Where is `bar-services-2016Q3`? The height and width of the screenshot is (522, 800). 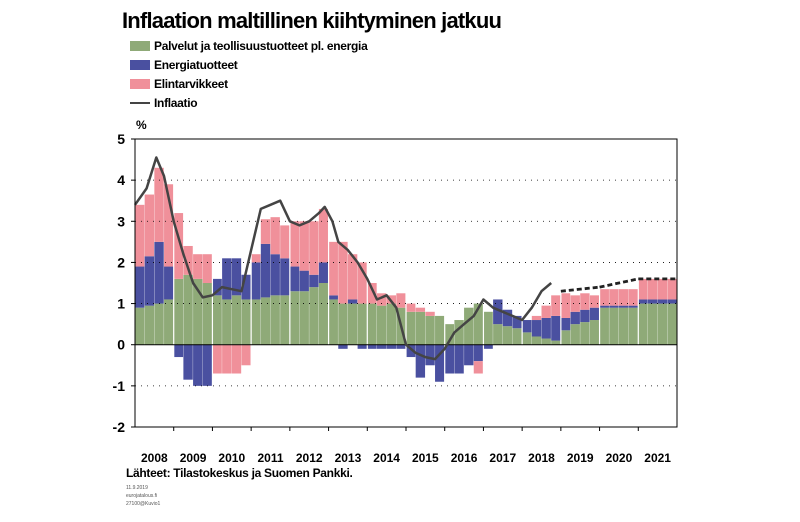 bar-services-2016Q3 is located at coordinates (469, 326).